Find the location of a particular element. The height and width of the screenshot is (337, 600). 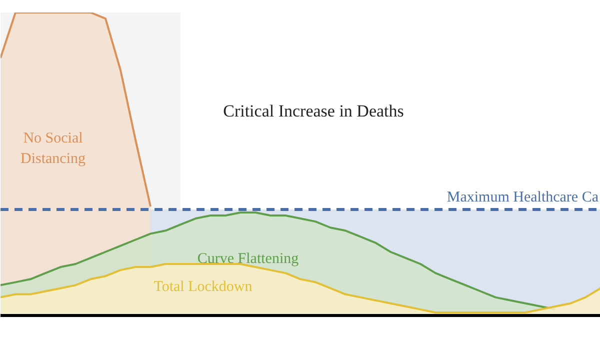

series-label: No Social Distancing is located at coordinates (53, 149).